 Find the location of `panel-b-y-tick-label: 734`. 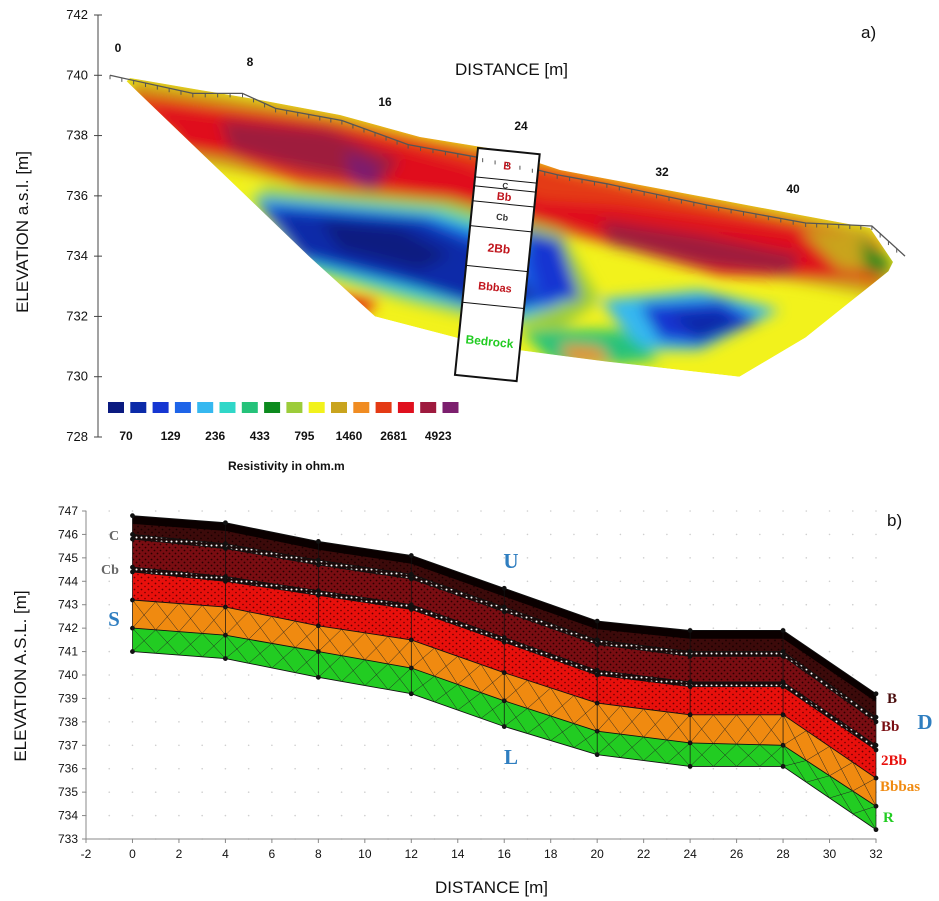

panel-b-y-tick-label: 734 is located at coordinates (68, 816).